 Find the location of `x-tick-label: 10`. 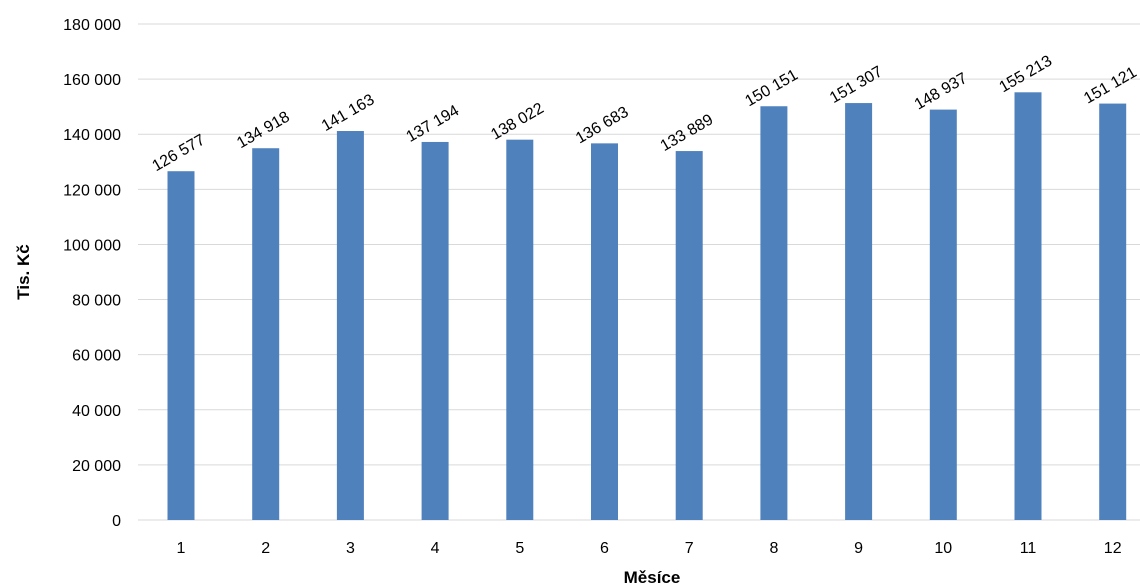

x-tick-label: 10 is located at coordinates (943, 548).